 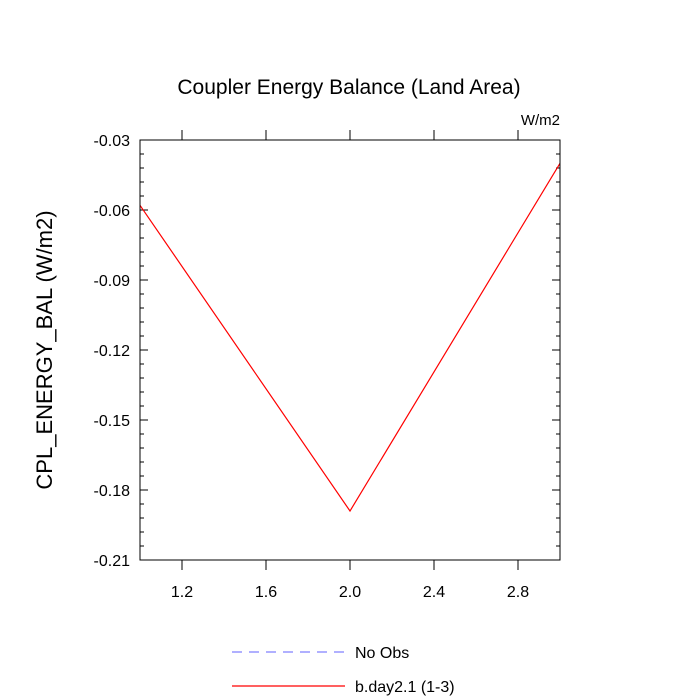 What do you see at coordinates (112, 421) in the screenshot?
I see `y-tick-label: -0.15` at bounding box center [112, 421].